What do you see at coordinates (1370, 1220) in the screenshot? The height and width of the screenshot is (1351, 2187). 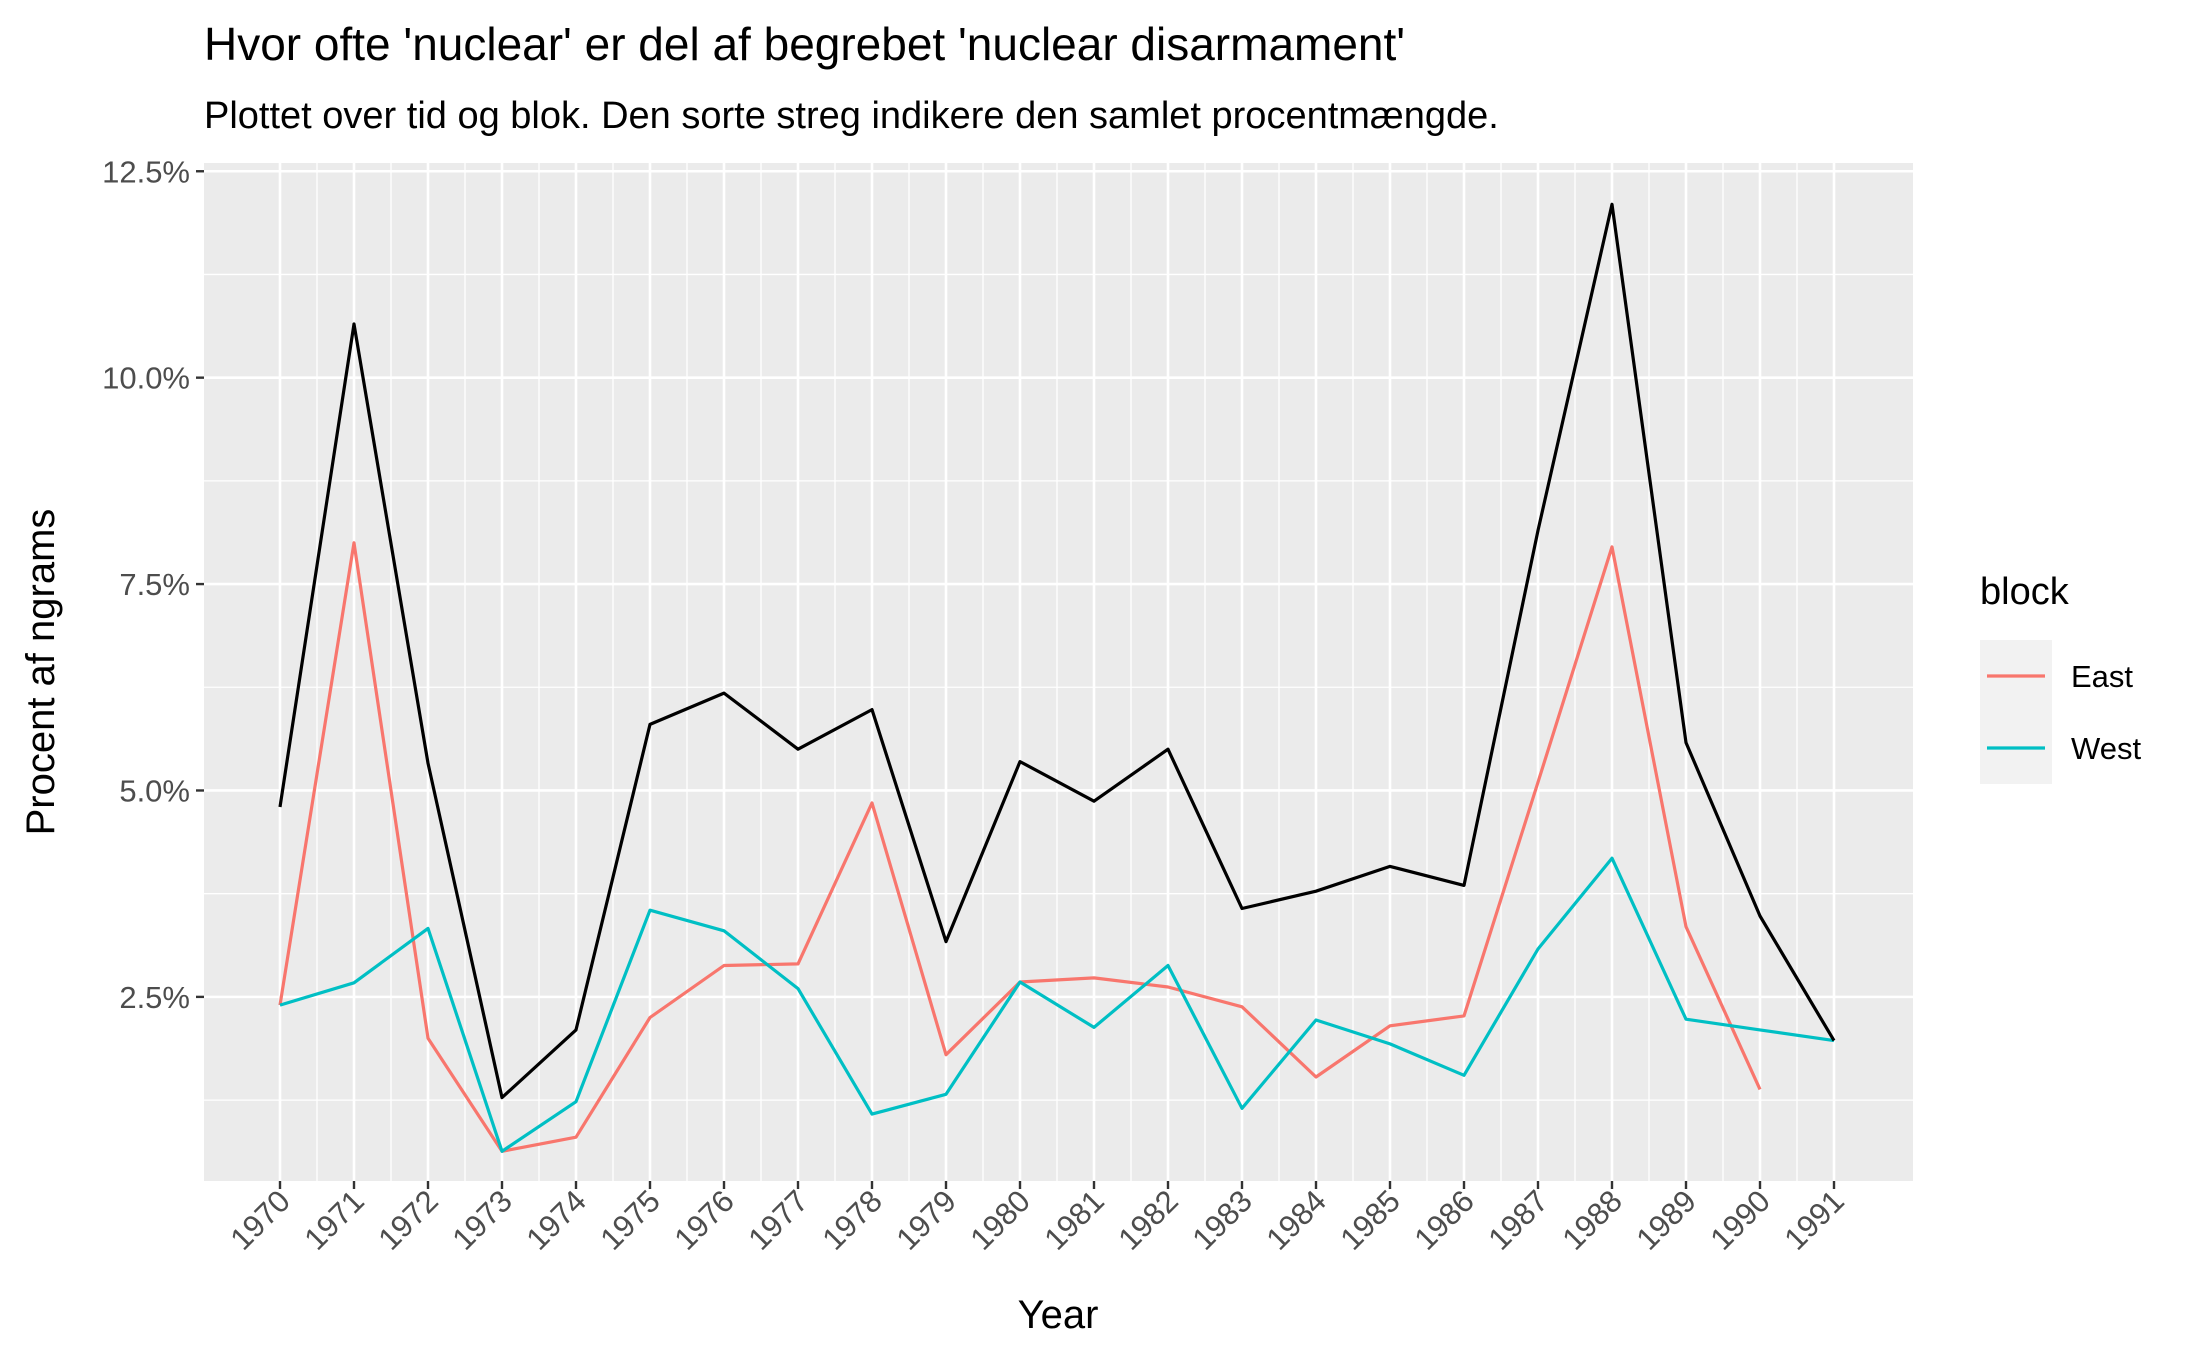 I see `x-tick-label: 1985` at bounding box center [1370, 1220].